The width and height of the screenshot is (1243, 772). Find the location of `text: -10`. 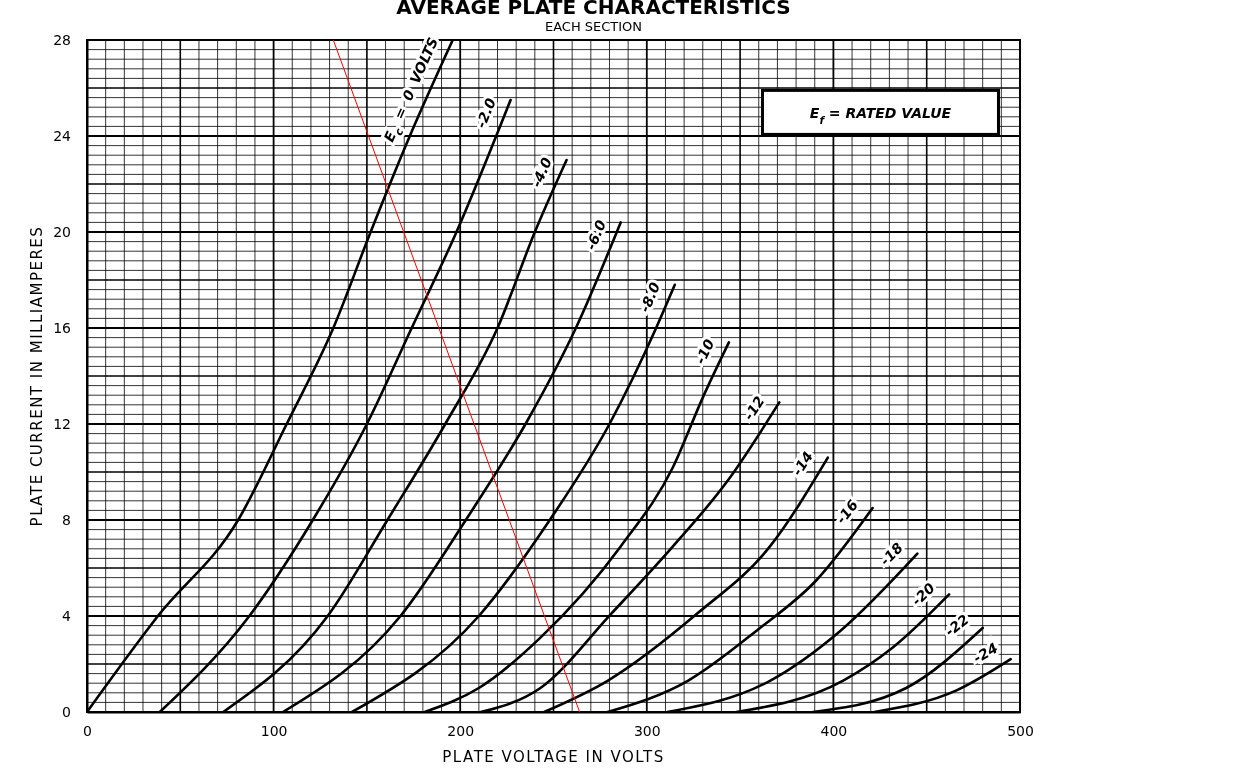

text: -10 is located at coordinates (705, 351).